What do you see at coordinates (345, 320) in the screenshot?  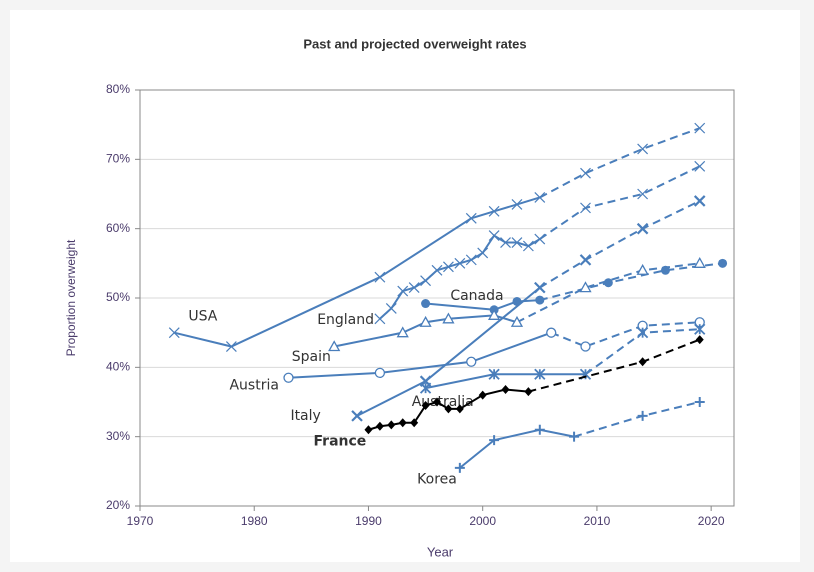 I see `series-label: England` at bounding box center [345, 320].